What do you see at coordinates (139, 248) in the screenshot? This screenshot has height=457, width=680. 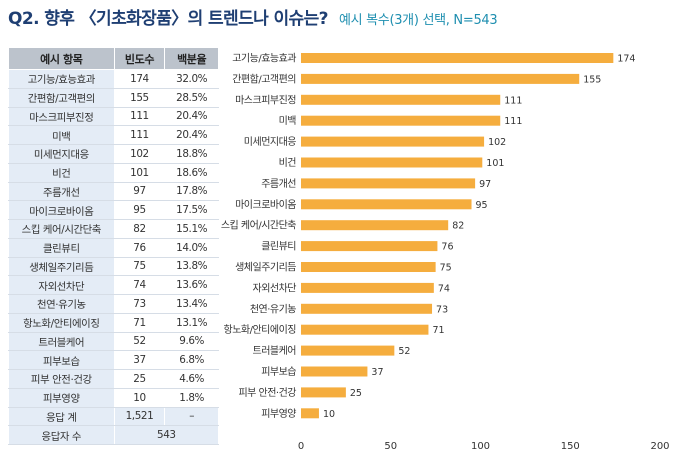 I see `count-cell: 76` at bounding box center [139, 248].